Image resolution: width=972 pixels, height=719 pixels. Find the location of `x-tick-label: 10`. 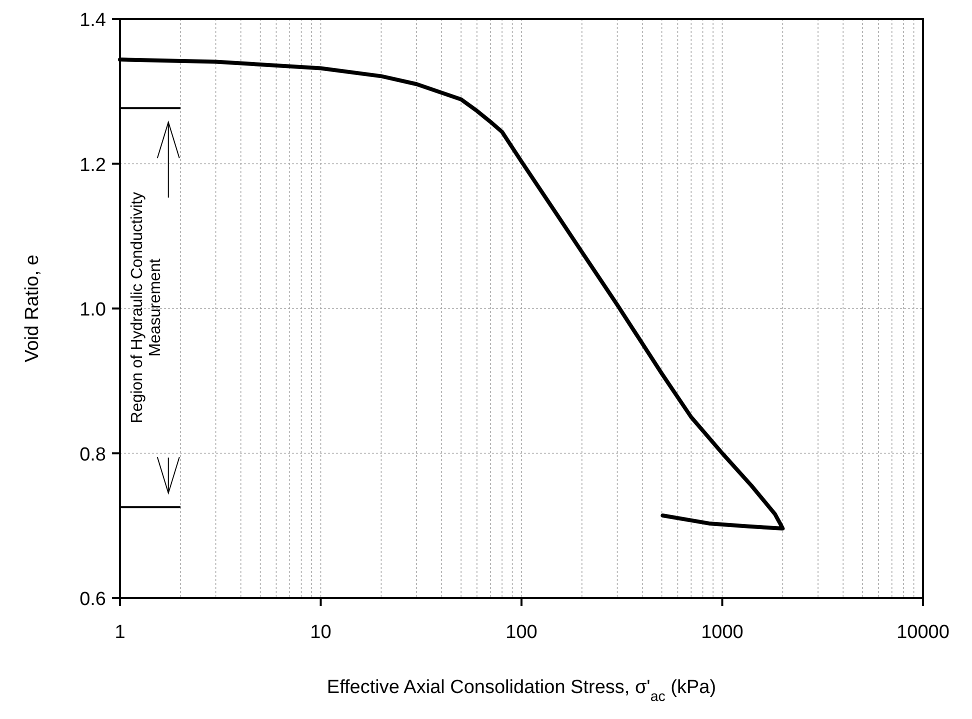

x-tick-label: 10 is located at coordinates (321, 632).